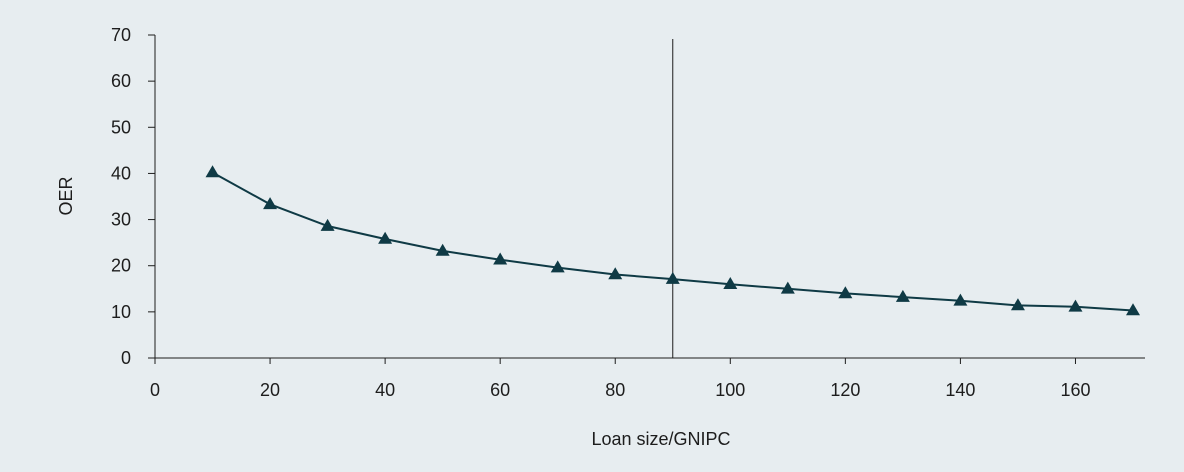 This screenshot has width=1184, height=472. What do you see at coordinates (845, 390) in the screenshot?
I see `x-tick-label: 120` at bounding box center [845, 390].